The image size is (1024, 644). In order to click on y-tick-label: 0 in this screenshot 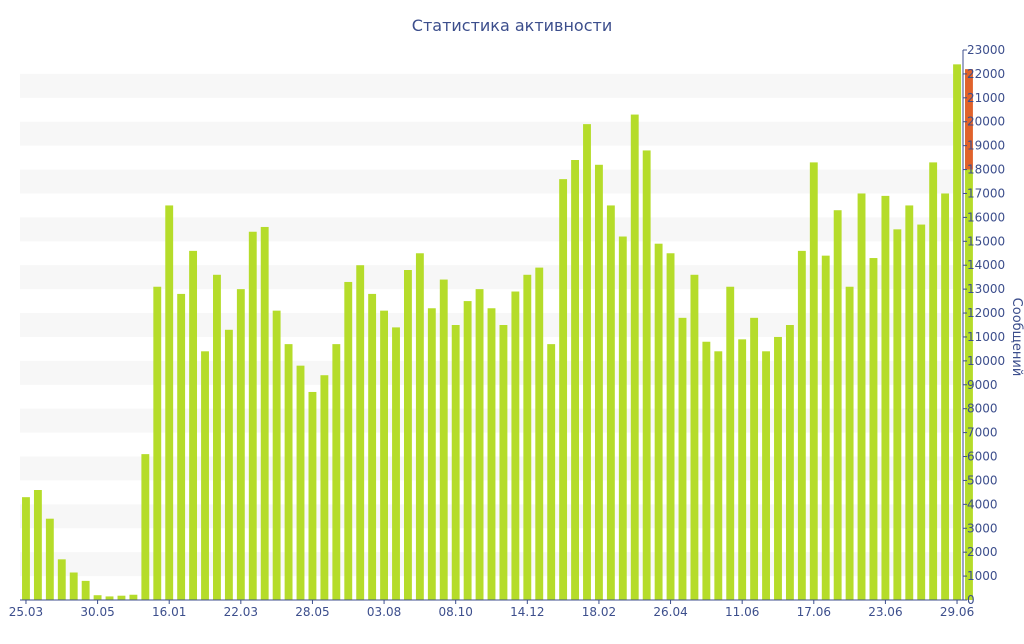, I will do `click(971, 600)`.